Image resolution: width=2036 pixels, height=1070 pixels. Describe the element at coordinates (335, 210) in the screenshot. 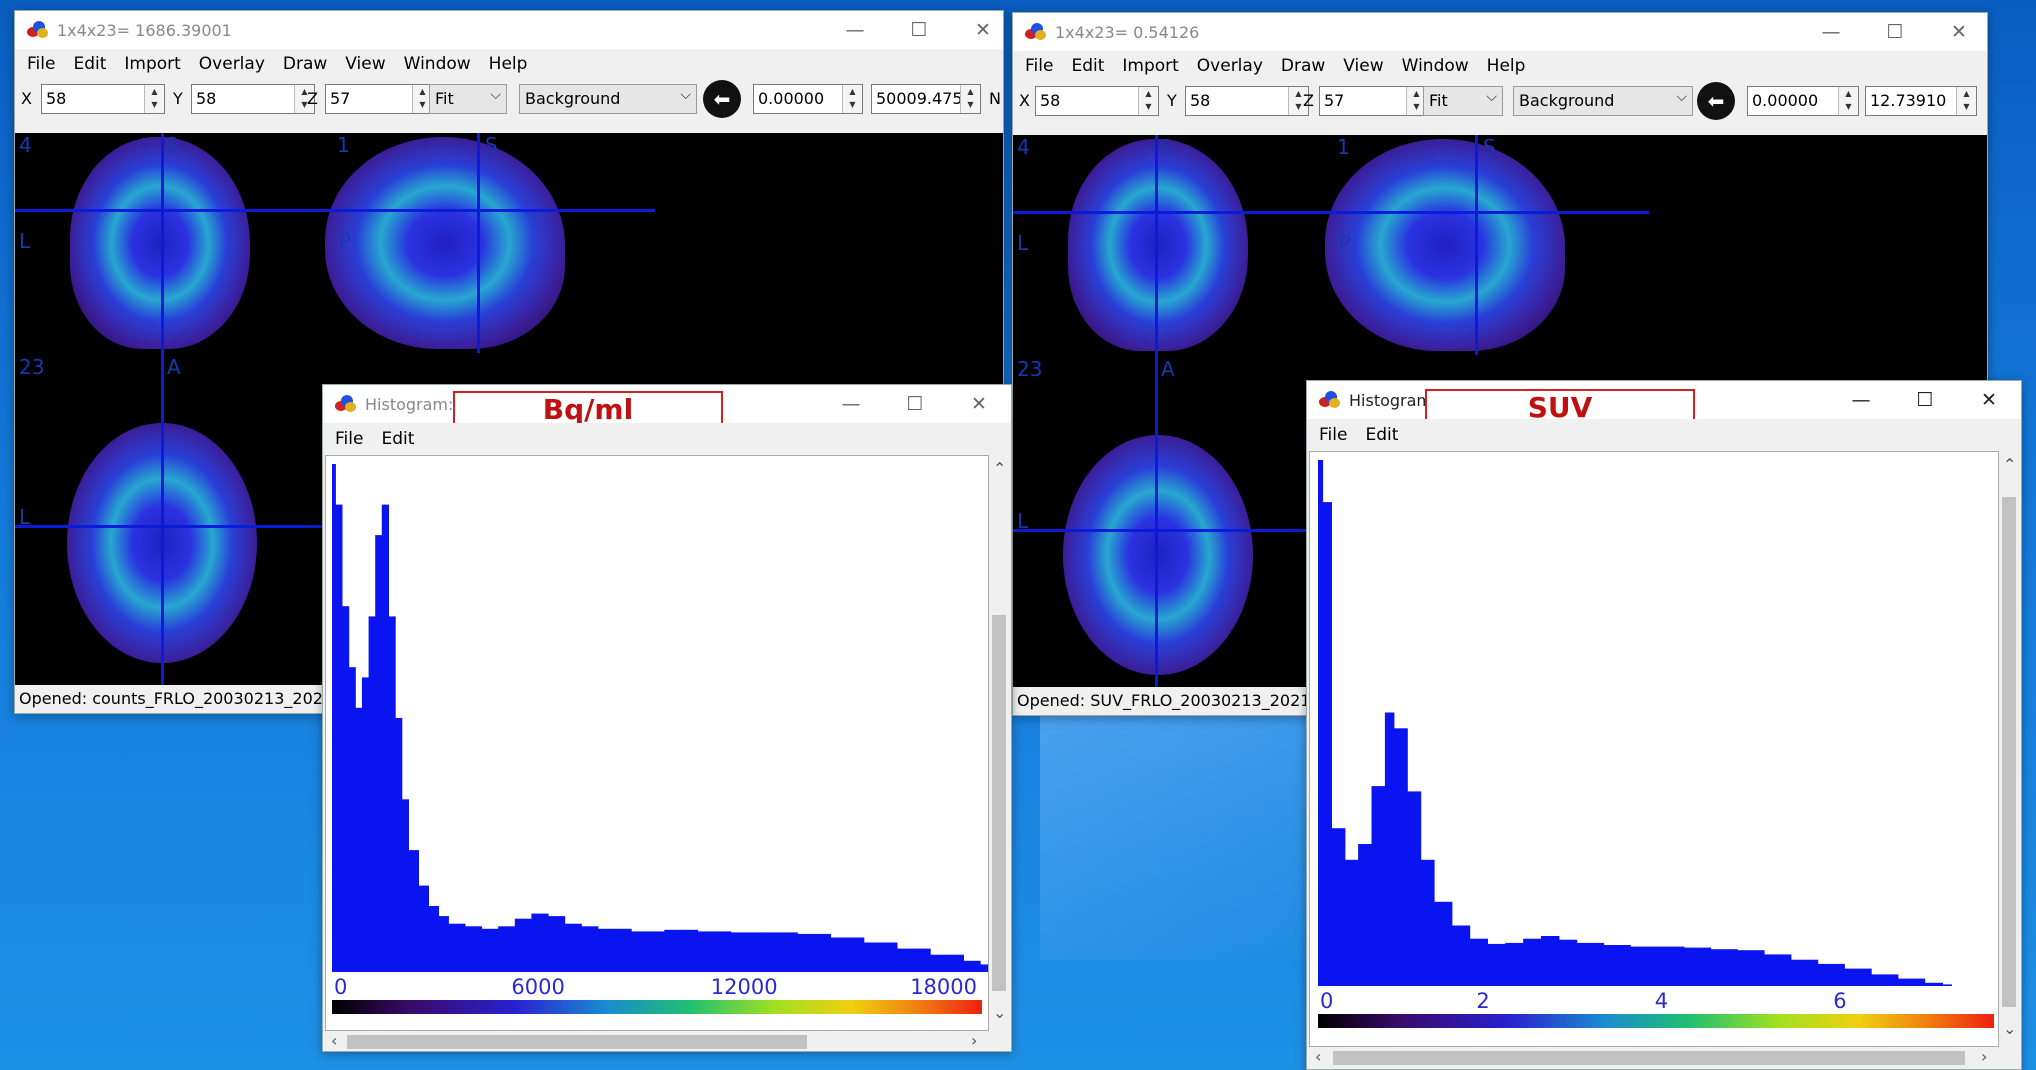

I see `crosshair-horizontal` at that location.